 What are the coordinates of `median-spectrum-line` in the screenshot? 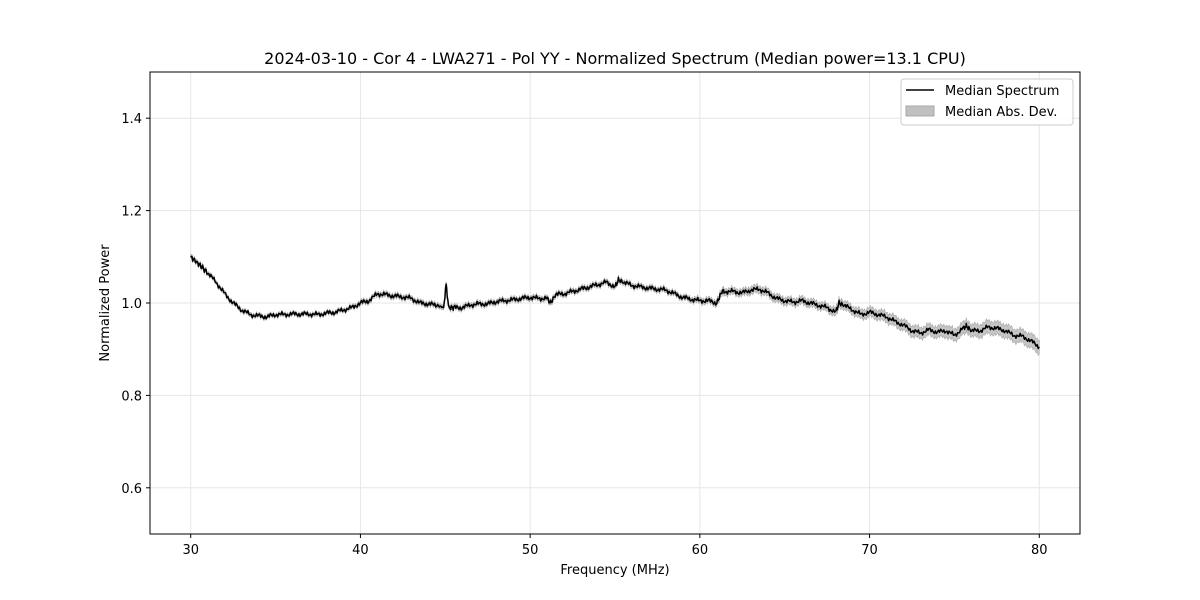 It's located at (615, 302).